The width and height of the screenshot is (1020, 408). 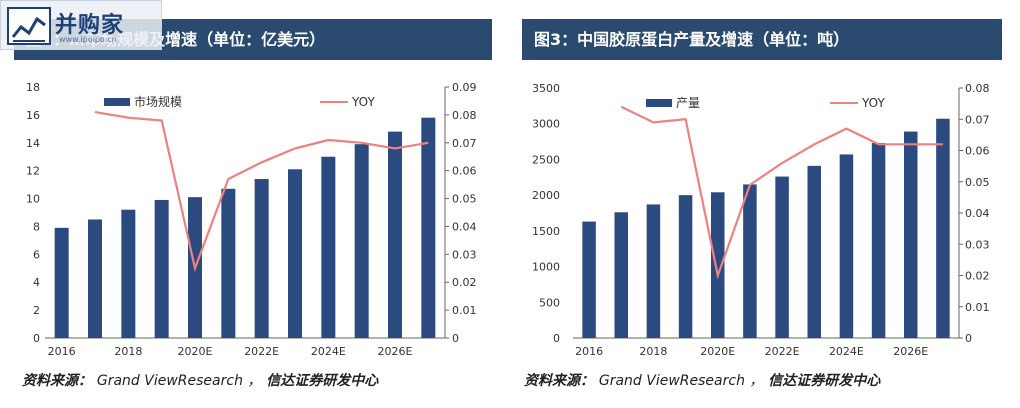 What do you see at coordinates (546, 88) in the screenshot?
I see `y-left-tick-label: 3500` at bounding box center [546, 88].